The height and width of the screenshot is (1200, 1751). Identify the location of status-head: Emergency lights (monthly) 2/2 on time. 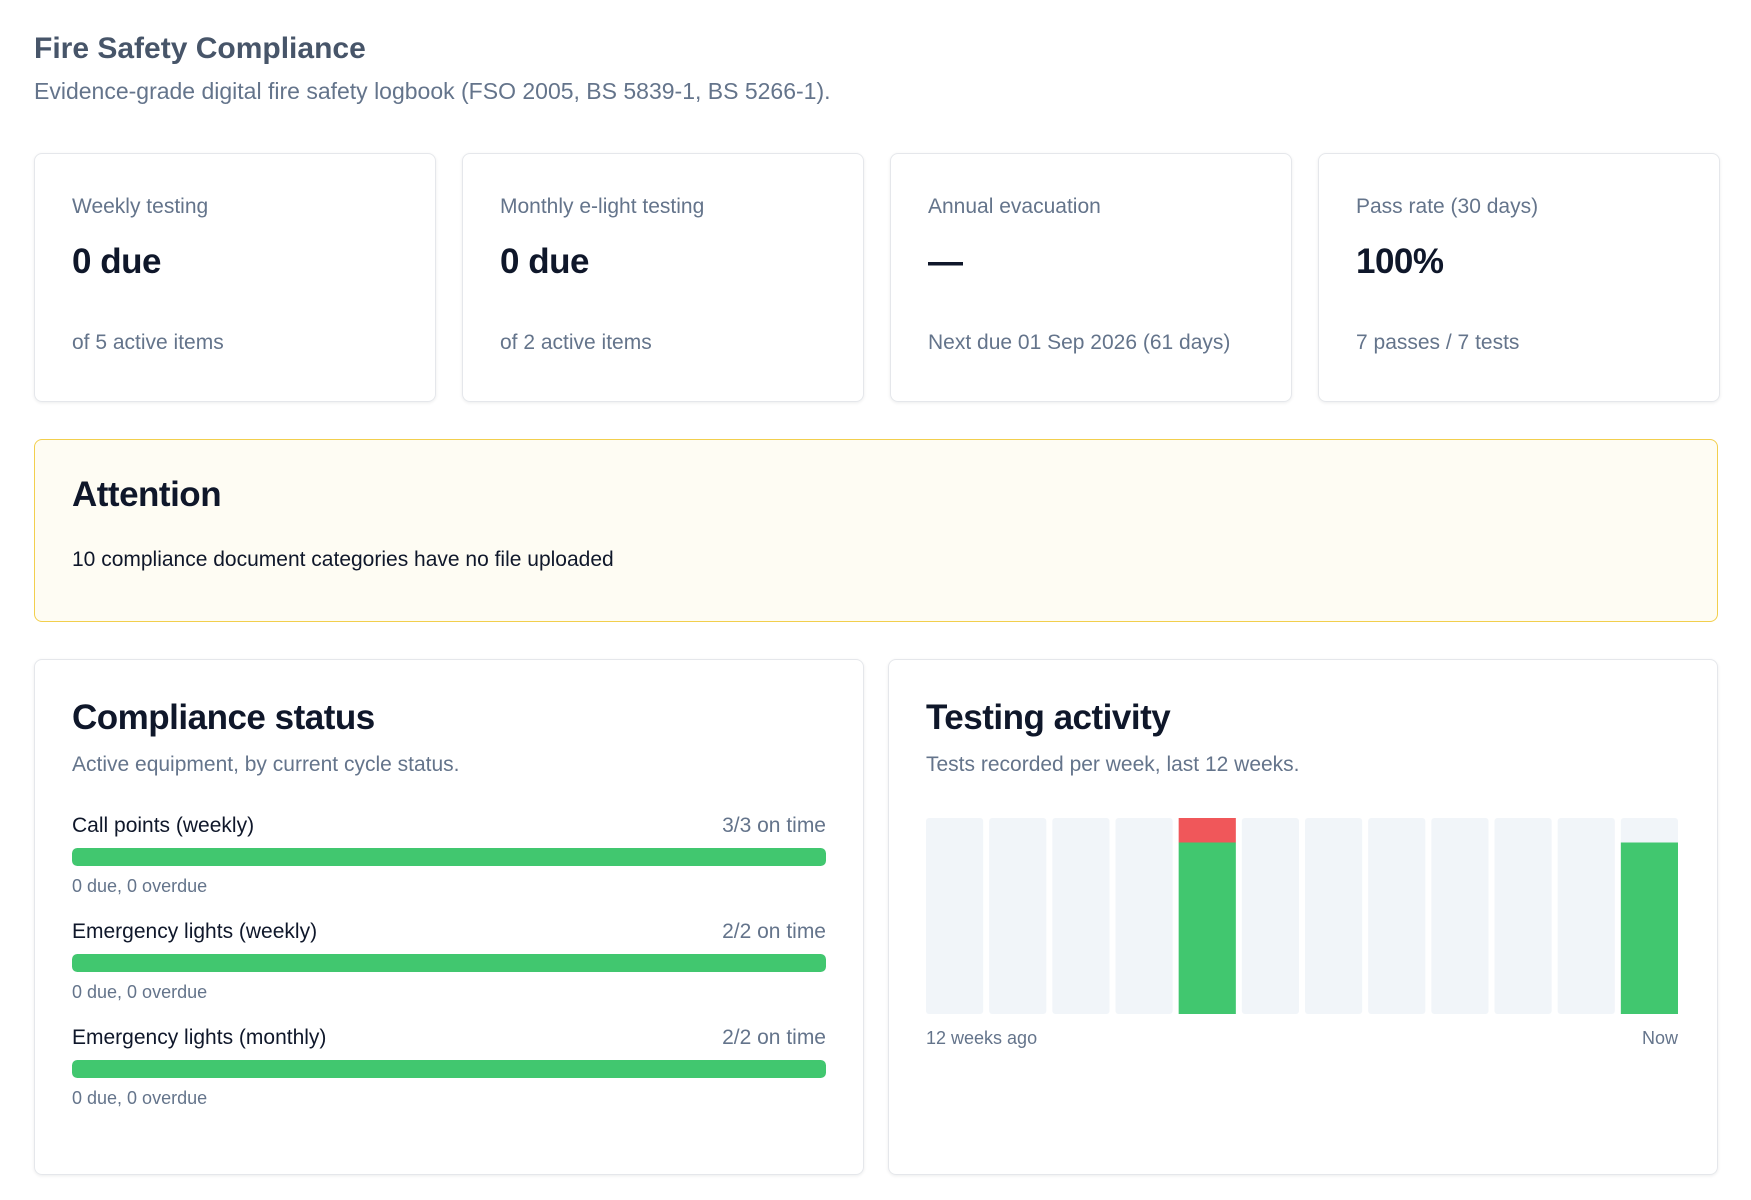
(449, 1038).